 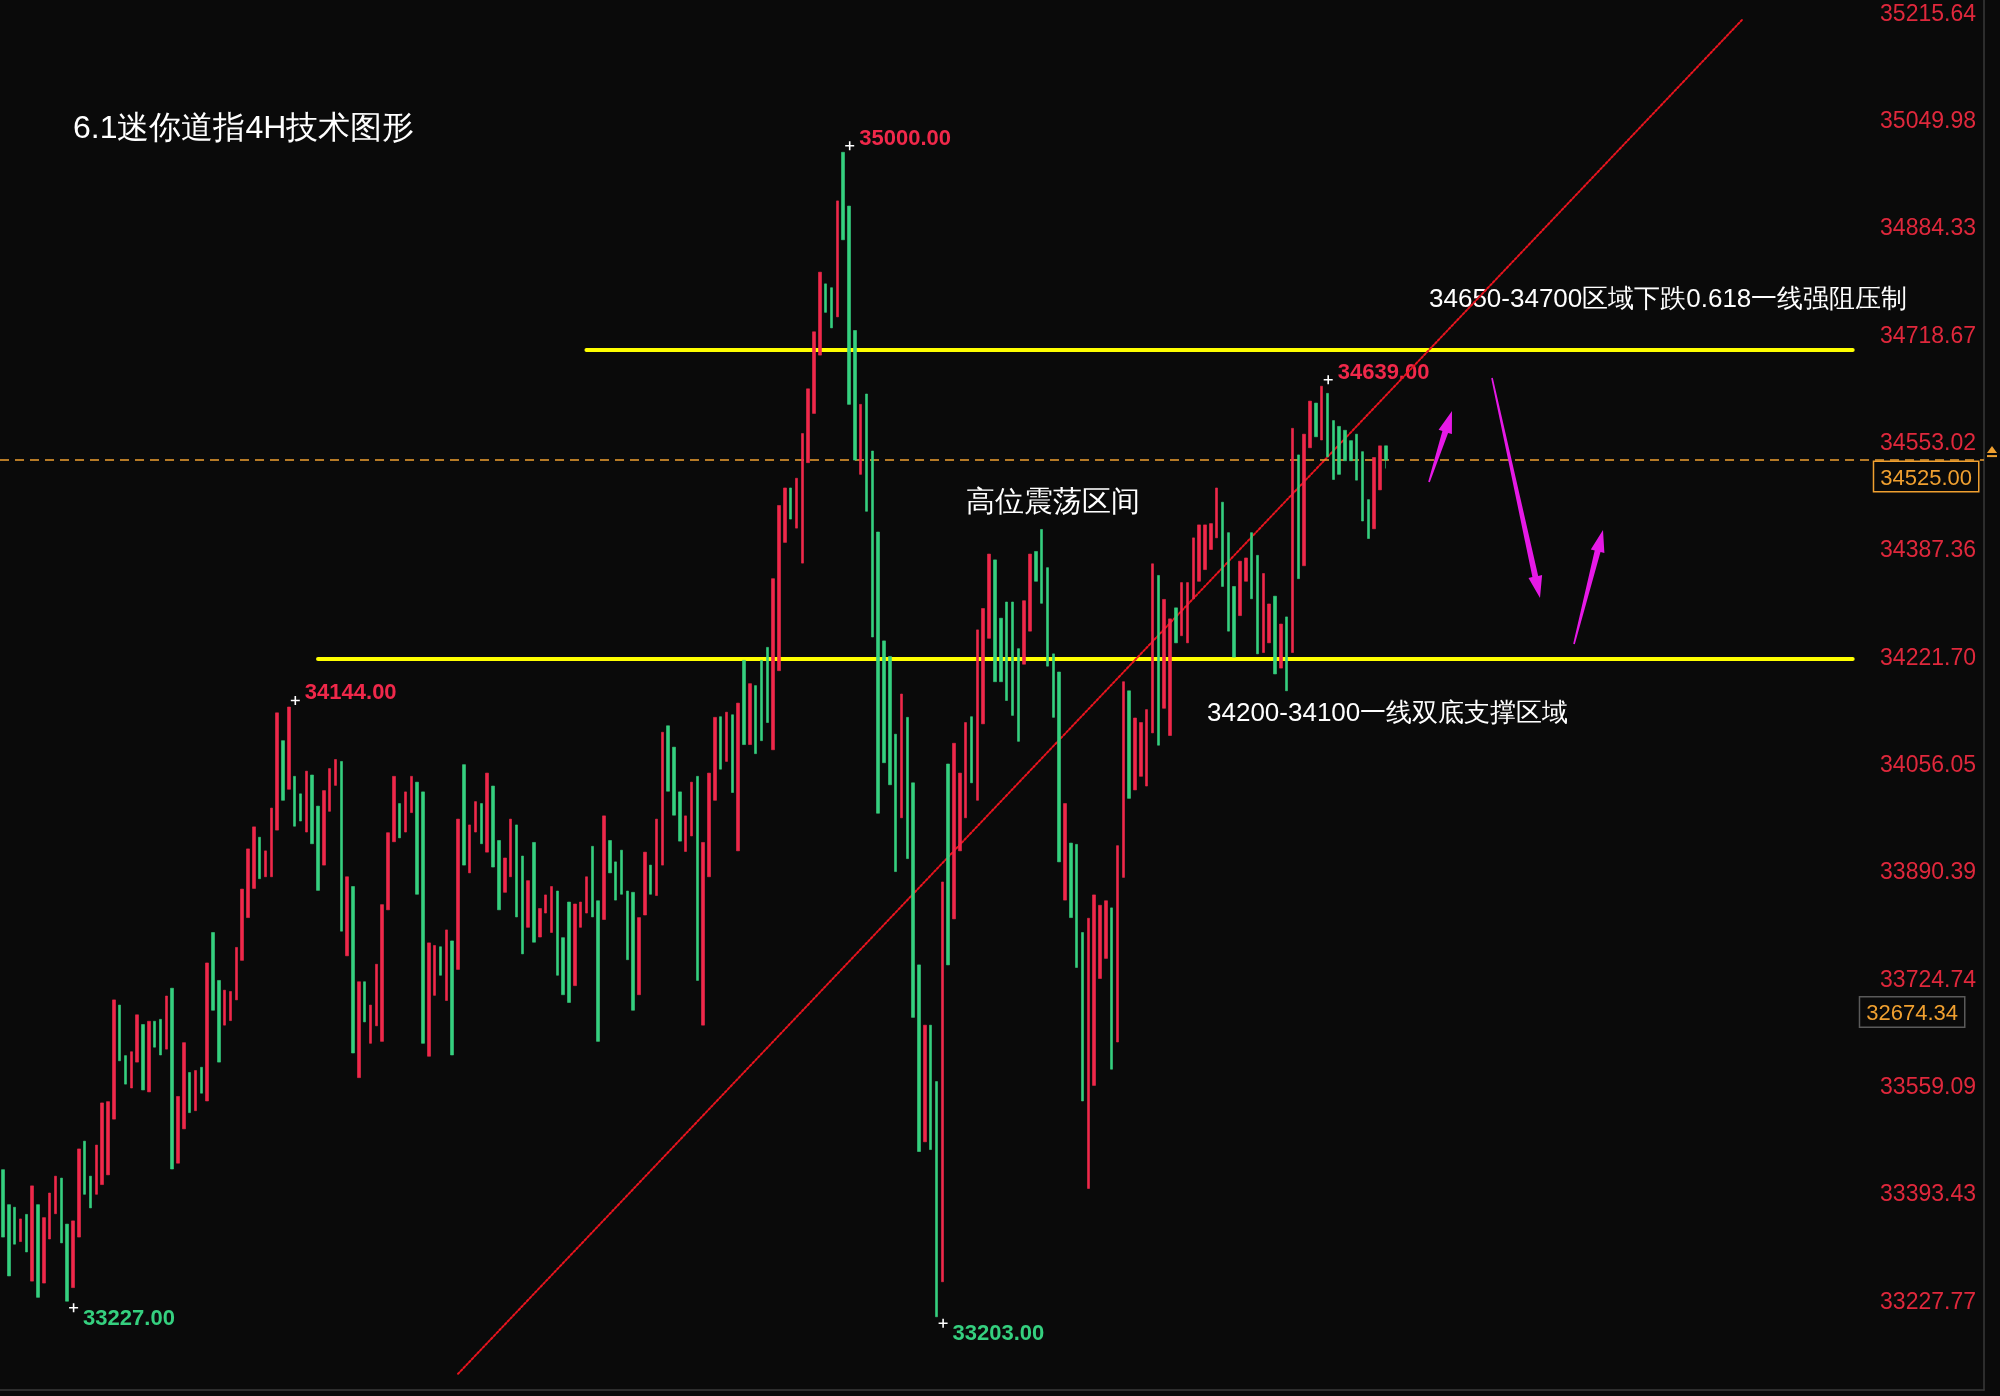 What do you see at coordinates (1928, 227) in the screenshot?
I see `y-tick-label: 34884.33` at bounding box center [1928, 227].